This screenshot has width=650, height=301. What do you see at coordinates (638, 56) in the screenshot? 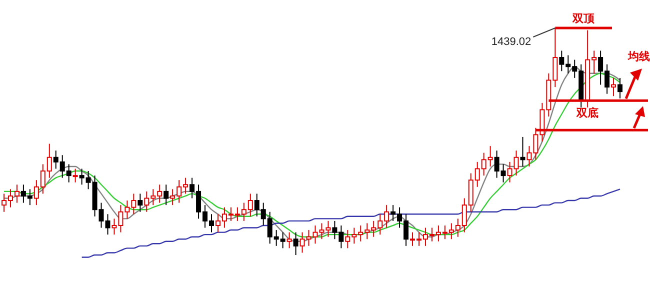
I see `text: 均线` at bounding box center [638, 56].